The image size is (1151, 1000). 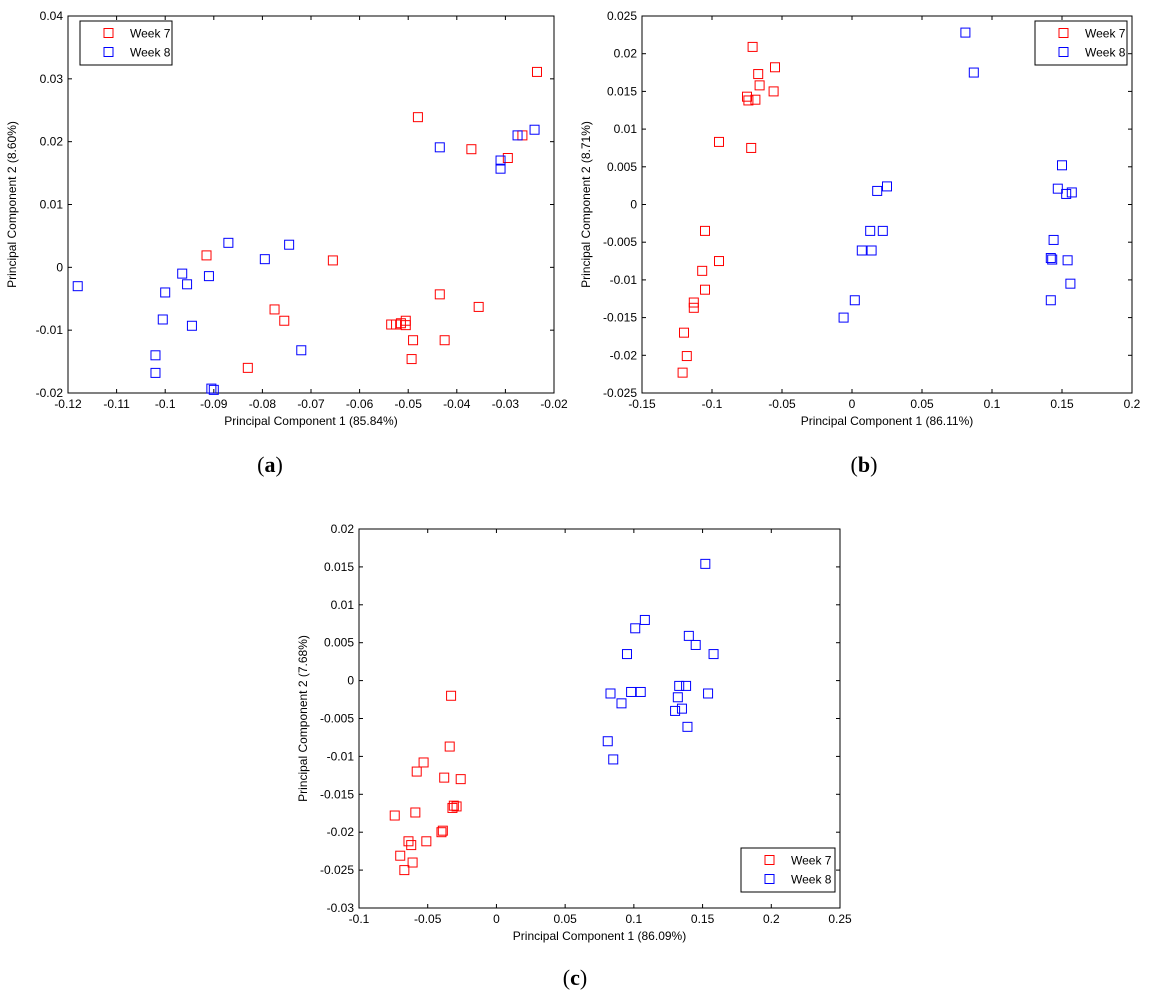 What do you see at coordinates (624, 355) in the screenshot?
I see `y-tick-label: -0.02` at bounding box center [624, 355].